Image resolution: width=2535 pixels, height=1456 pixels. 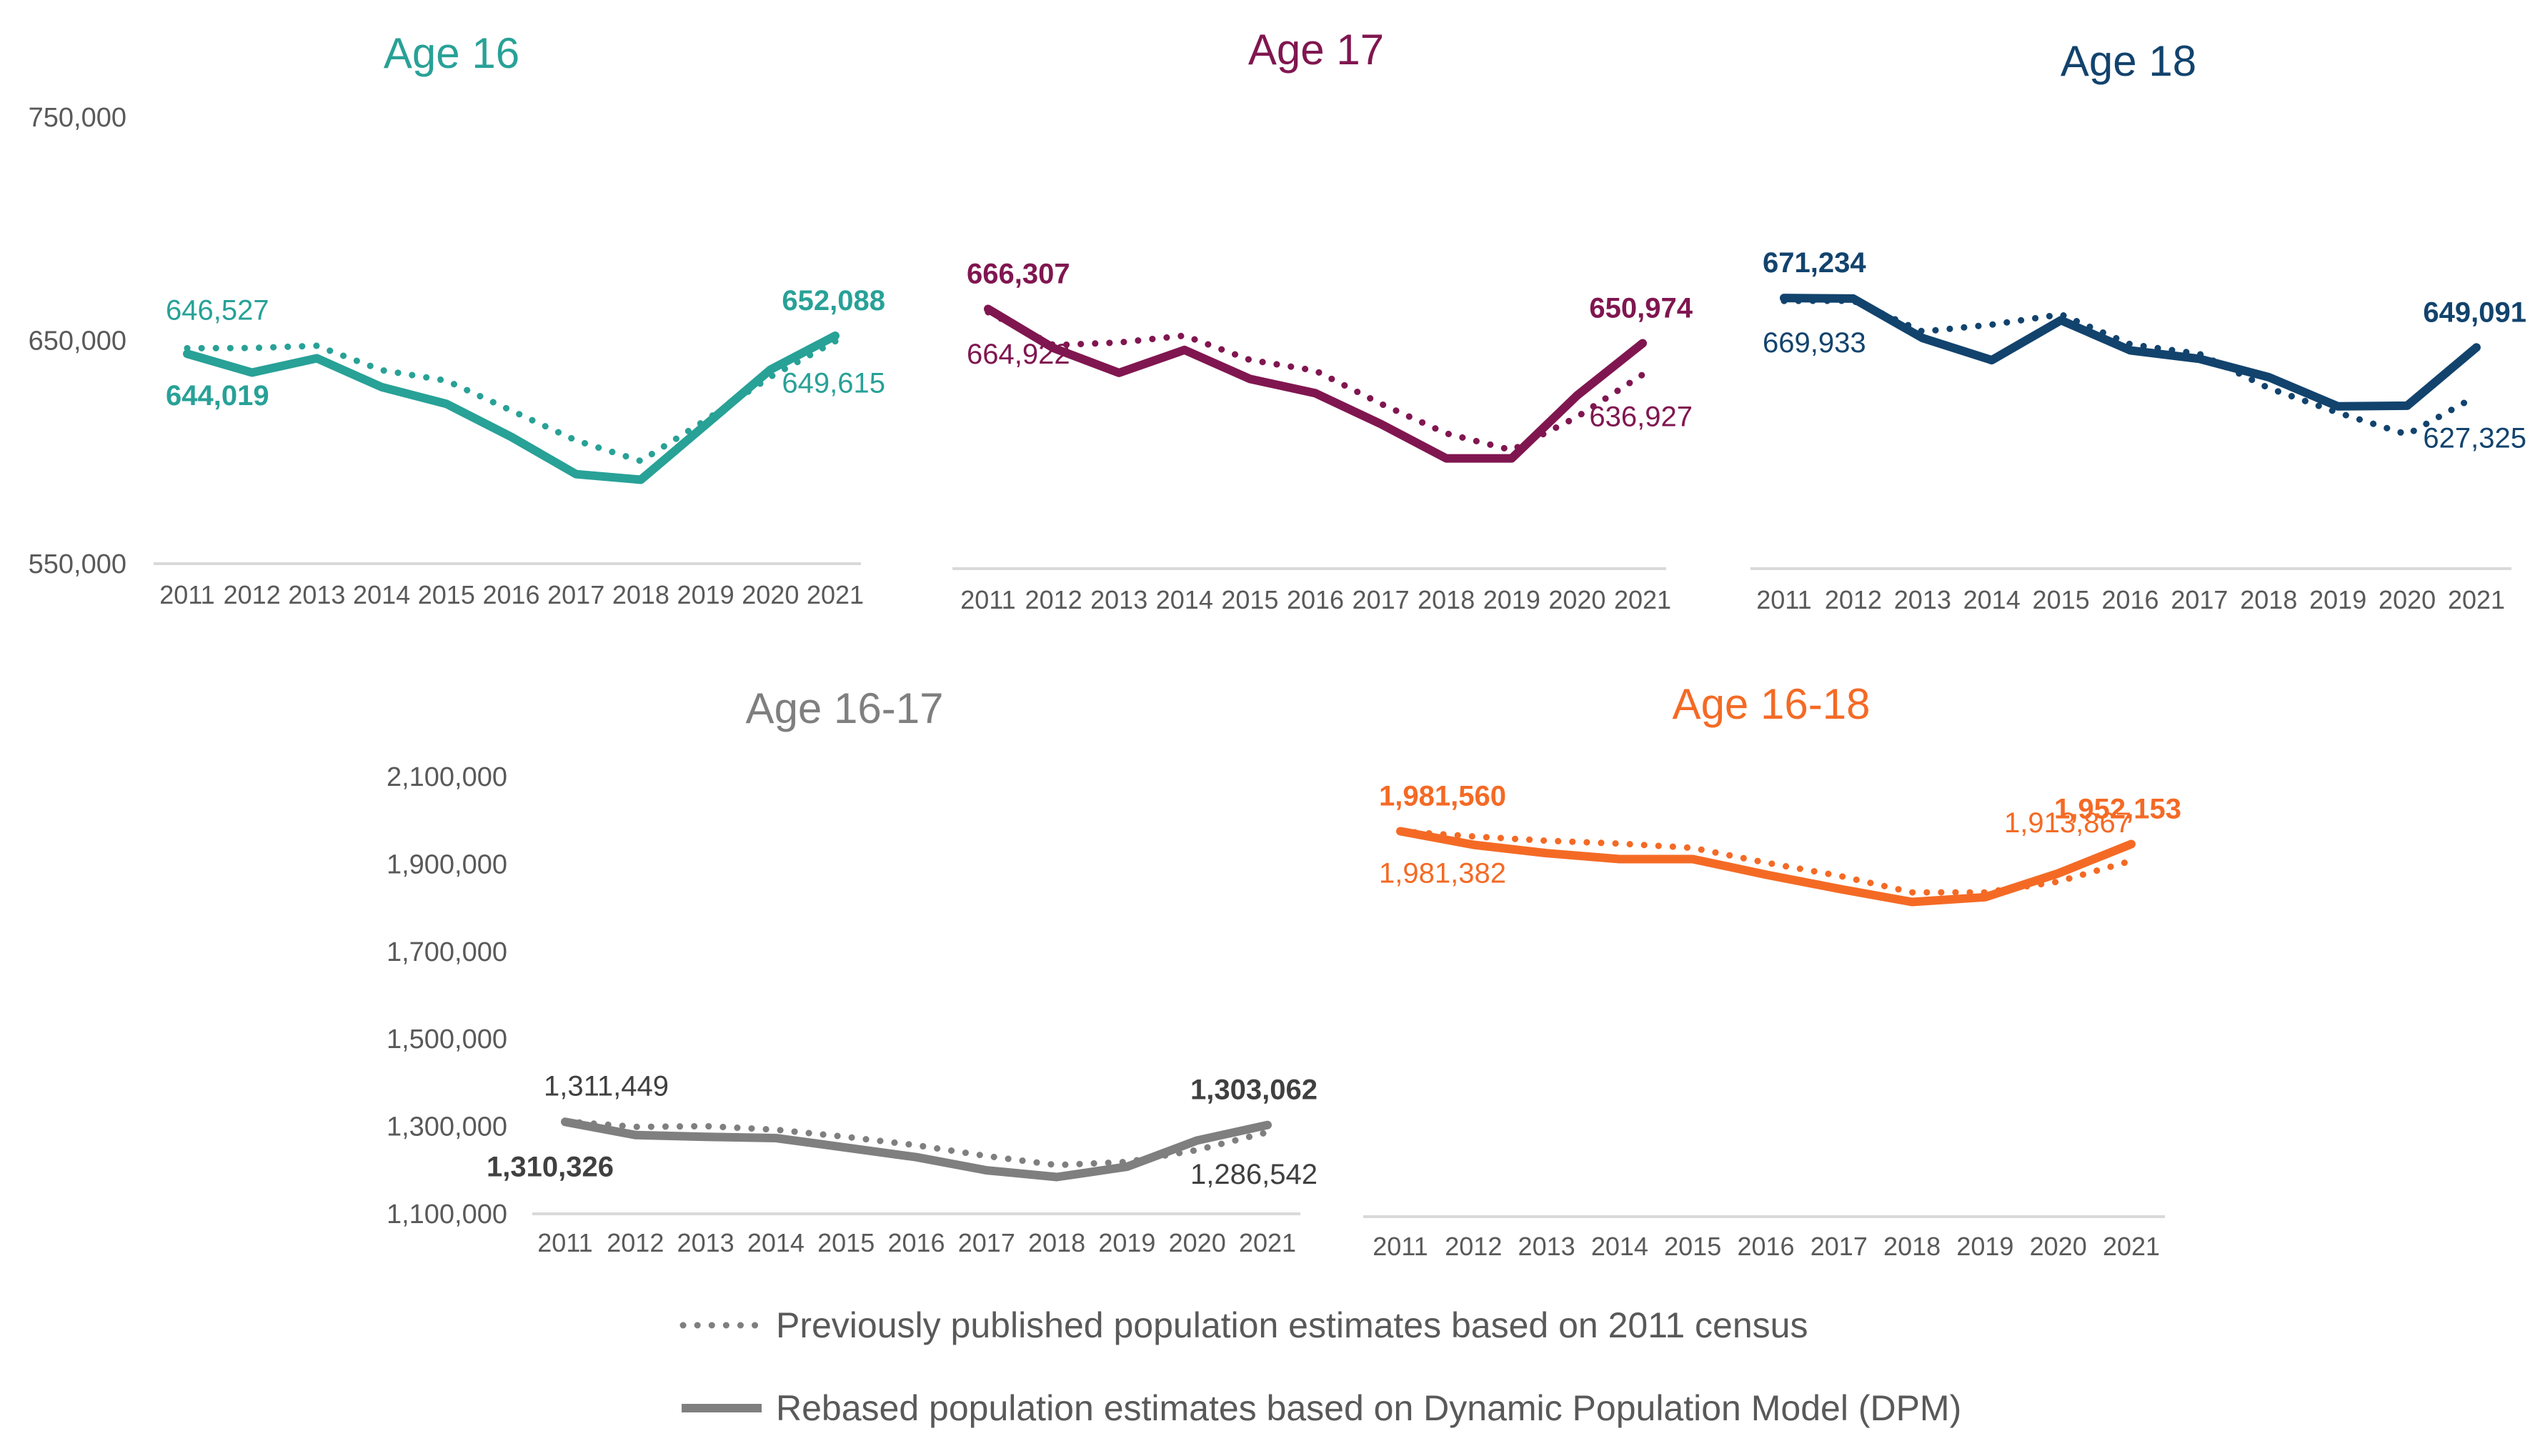 What do you see at coordinates (1641, 416) in the screenshot?
I see `data-label: 636,927` at bounding box center [1641, 416].